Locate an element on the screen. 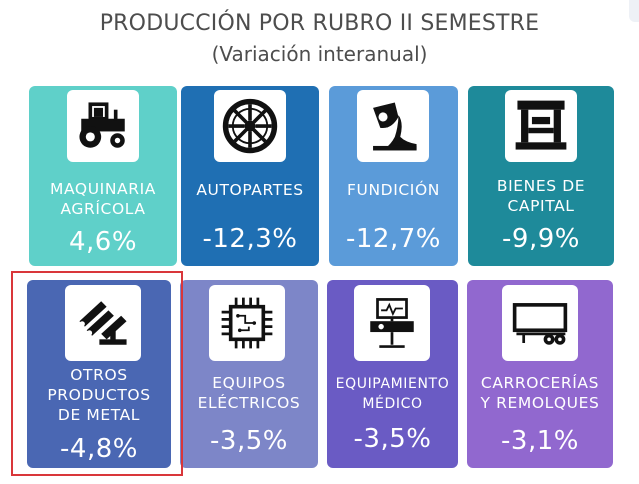 This screenshot has width=639, height=484. label-line: OTROS is located at coordinates (99, 375).